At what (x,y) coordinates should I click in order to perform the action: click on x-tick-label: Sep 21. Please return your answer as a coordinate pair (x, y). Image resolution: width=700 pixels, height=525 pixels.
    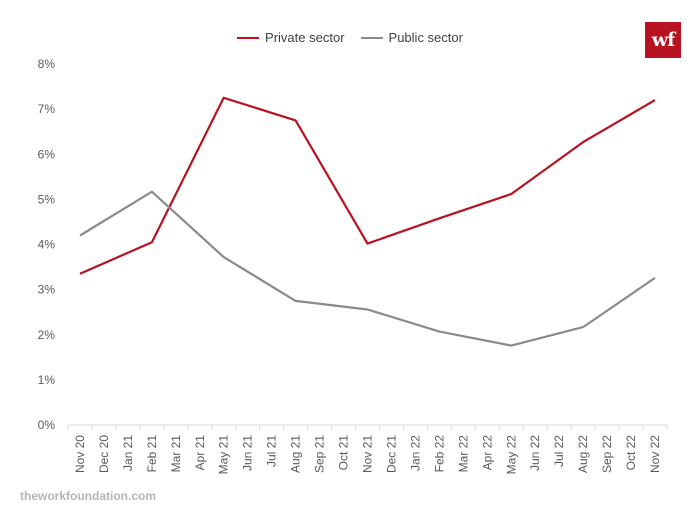
    Looking at the image, I should click on (320, 454).